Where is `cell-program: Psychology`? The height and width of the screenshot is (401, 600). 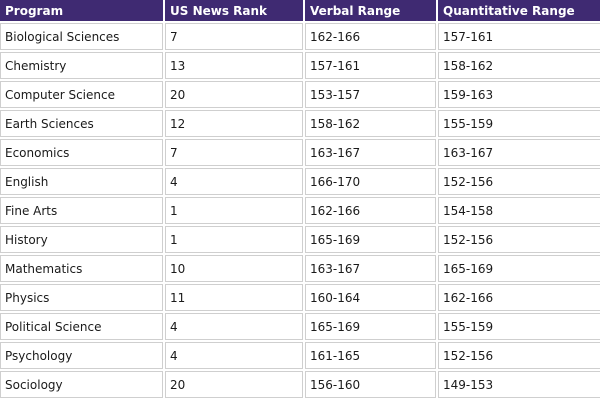
cell-program: Psychology is located at coordinates (81, 355).